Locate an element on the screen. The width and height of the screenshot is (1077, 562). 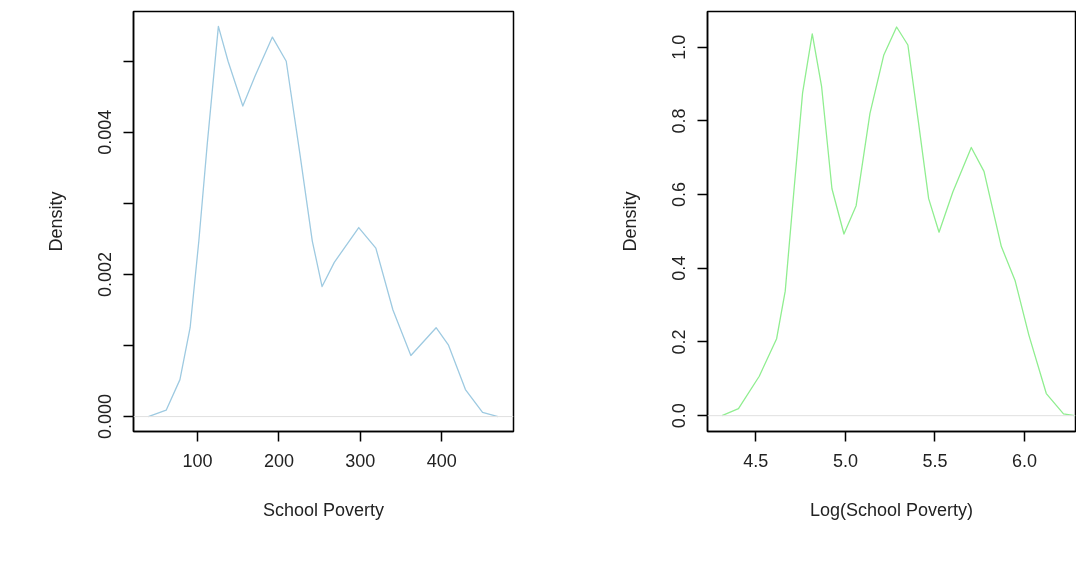
x-tick-label: 400 is located at coordinates (441, 460).